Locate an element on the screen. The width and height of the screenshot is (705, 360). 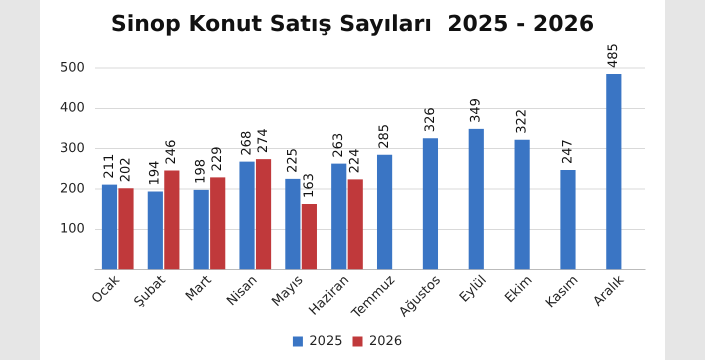
y-tick-label: 100 is located at coordinates (72, 229).